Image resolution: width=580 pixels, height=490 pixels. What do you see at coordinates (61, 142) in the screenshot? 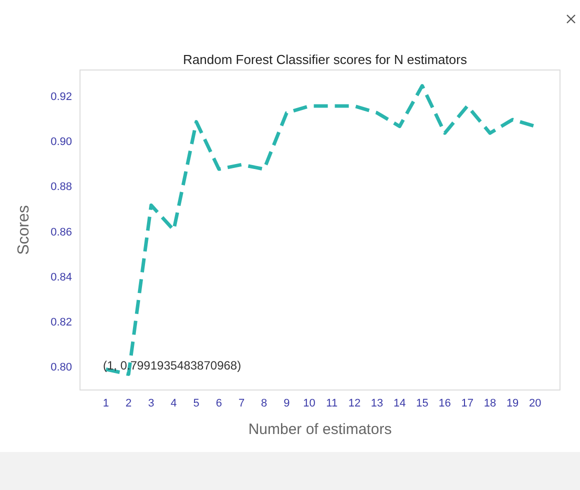
I see `y-tick-label: 0.90` at bounding box center [61, 142].